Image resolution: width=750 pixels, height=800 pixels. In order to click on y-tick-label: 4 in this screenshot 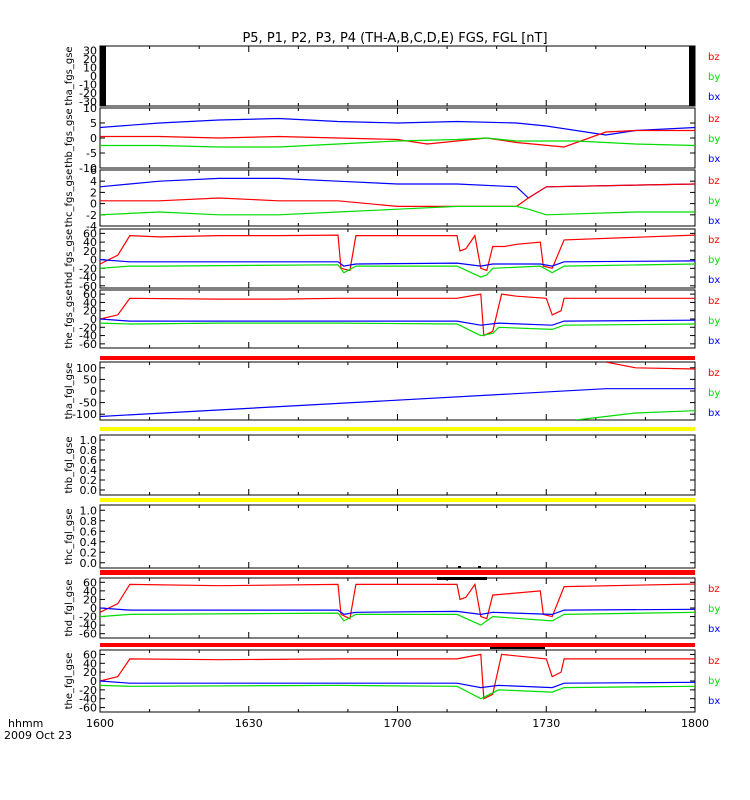, I will do `click(93, 181)`.